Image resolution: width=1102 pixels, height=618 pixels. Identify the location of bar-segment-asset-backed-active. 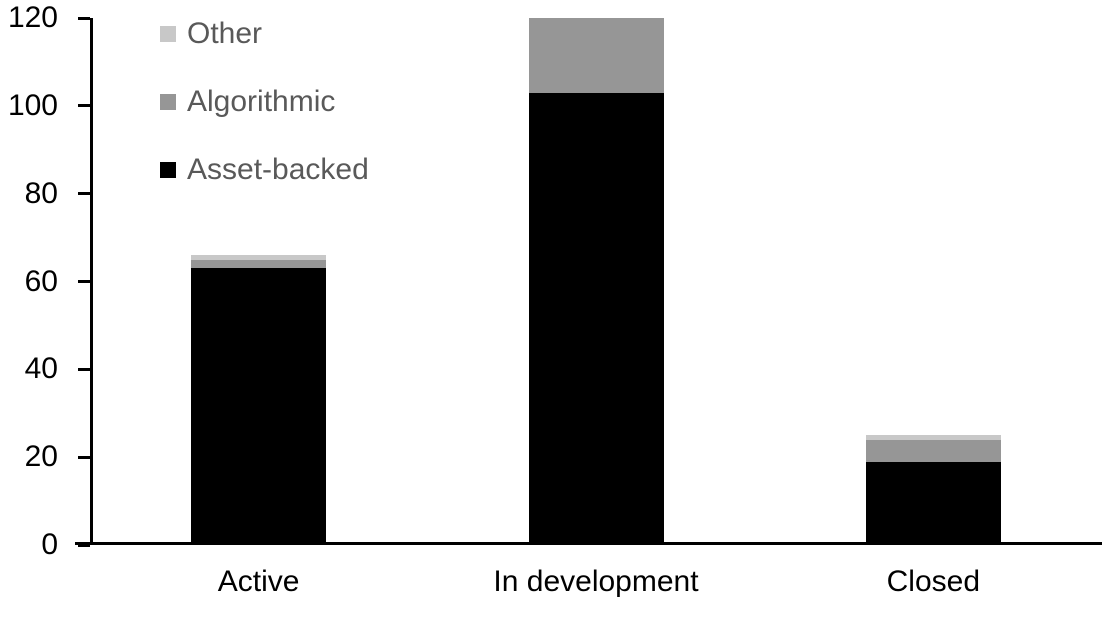
(258, 406).